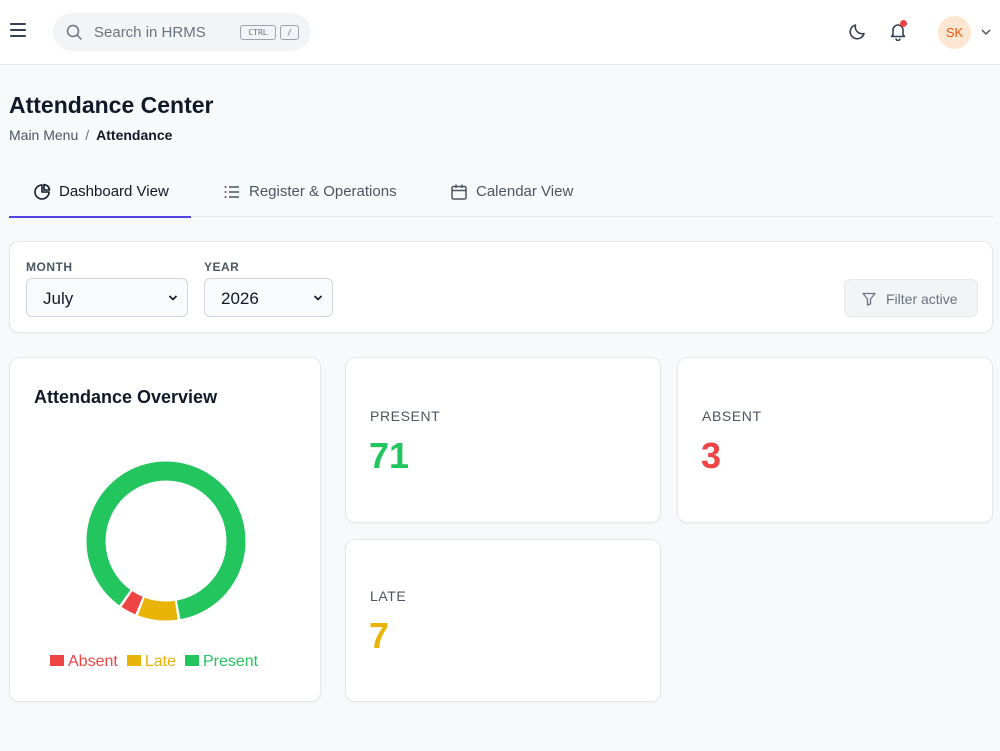 The width and height of the screenshot is (1000, 751). Describe the element at coordinates (922, 299) in the screenshot. I see `filter-button-label: Filter active` at that location.